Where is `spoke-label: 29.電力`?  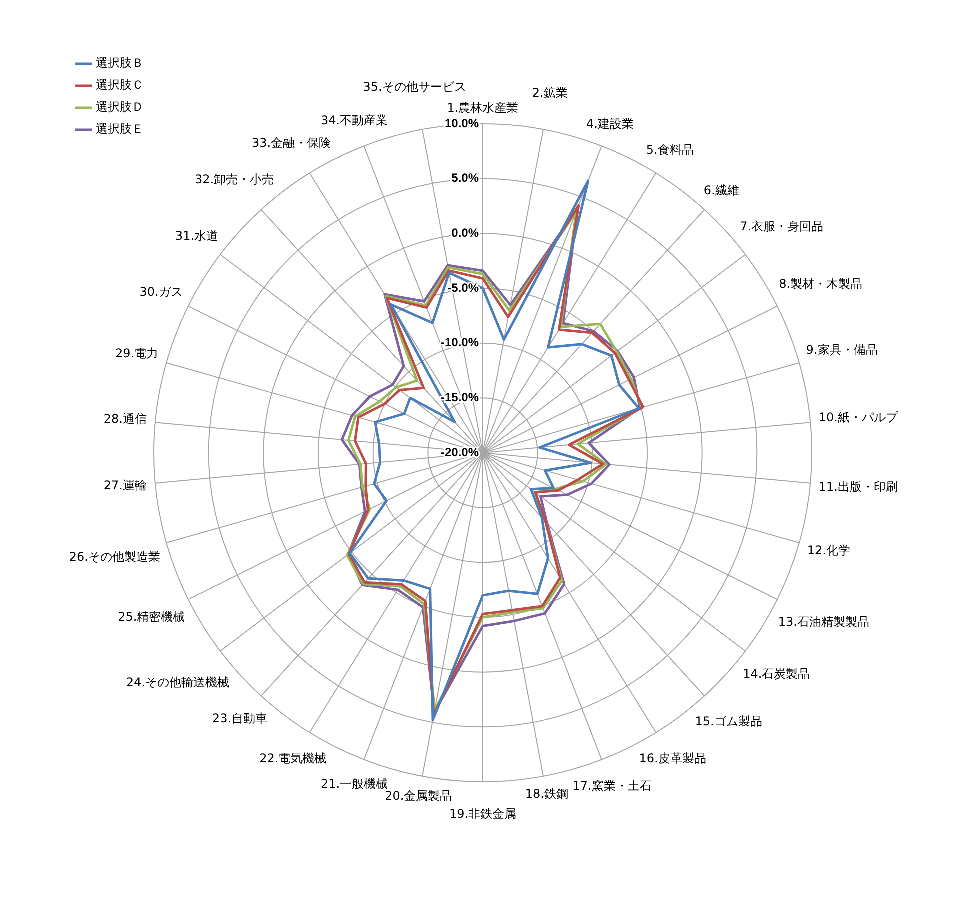 spoke-label: 29.電力 is located at coordinates (137, 353).